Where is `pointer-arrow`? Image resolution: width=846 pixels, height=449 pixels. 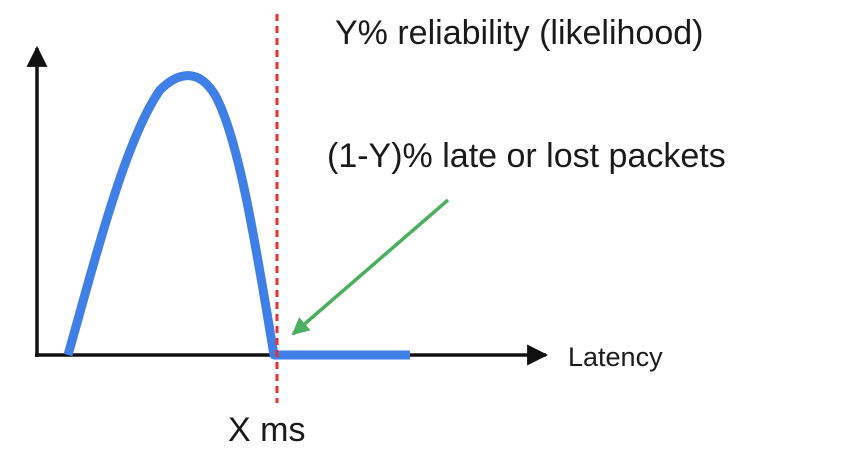
pointer-arrow is located at coordinates (370, 267).